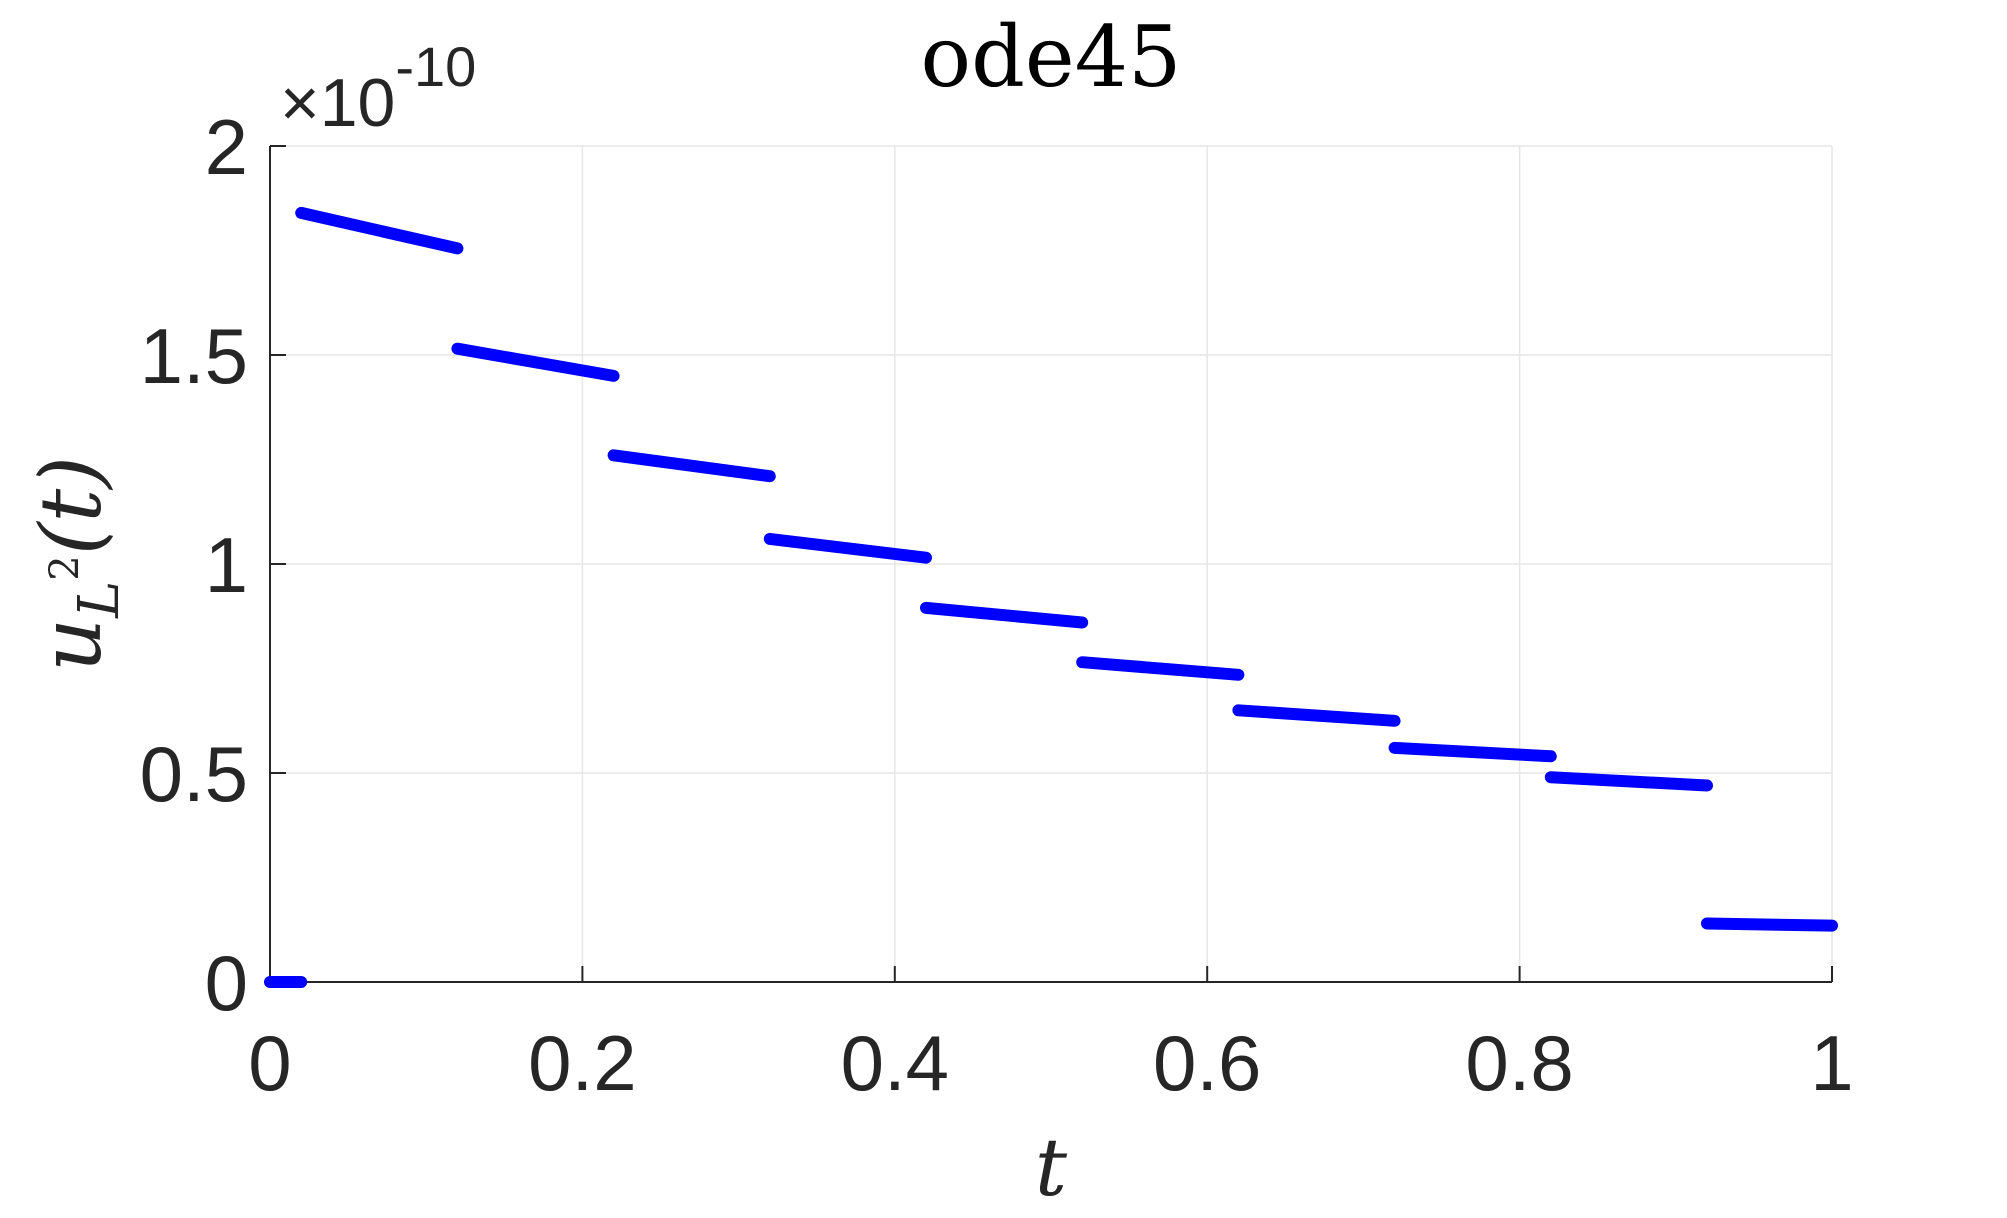  Describe the element at coordinates (226, 147) in the screenshot. I see `y-tick-label-4: 2` at that location.